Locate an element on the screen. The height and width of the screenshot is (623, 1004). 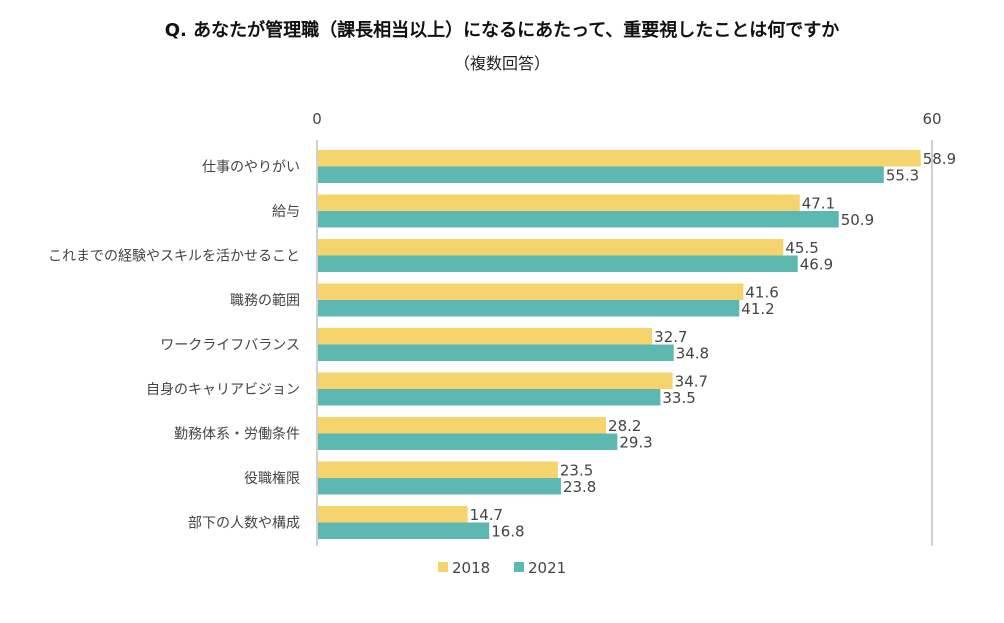
tick-label: 60 is located at coordinates (931, 119).